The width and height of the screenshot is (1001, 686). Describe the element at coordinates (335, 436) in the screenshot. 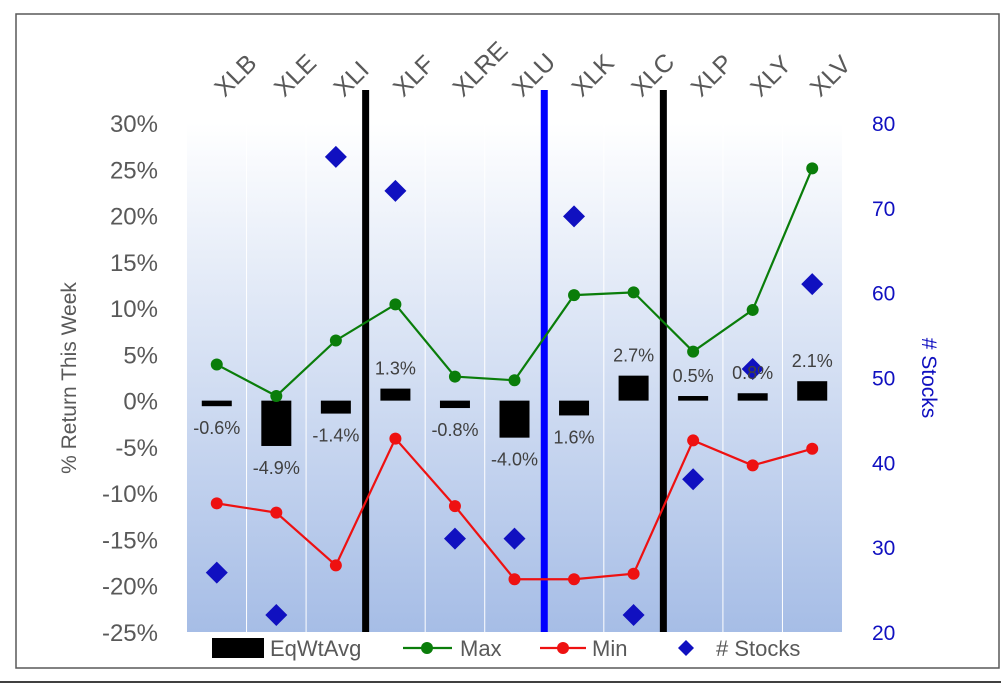

I see `data-label: -1.4%` at that location.